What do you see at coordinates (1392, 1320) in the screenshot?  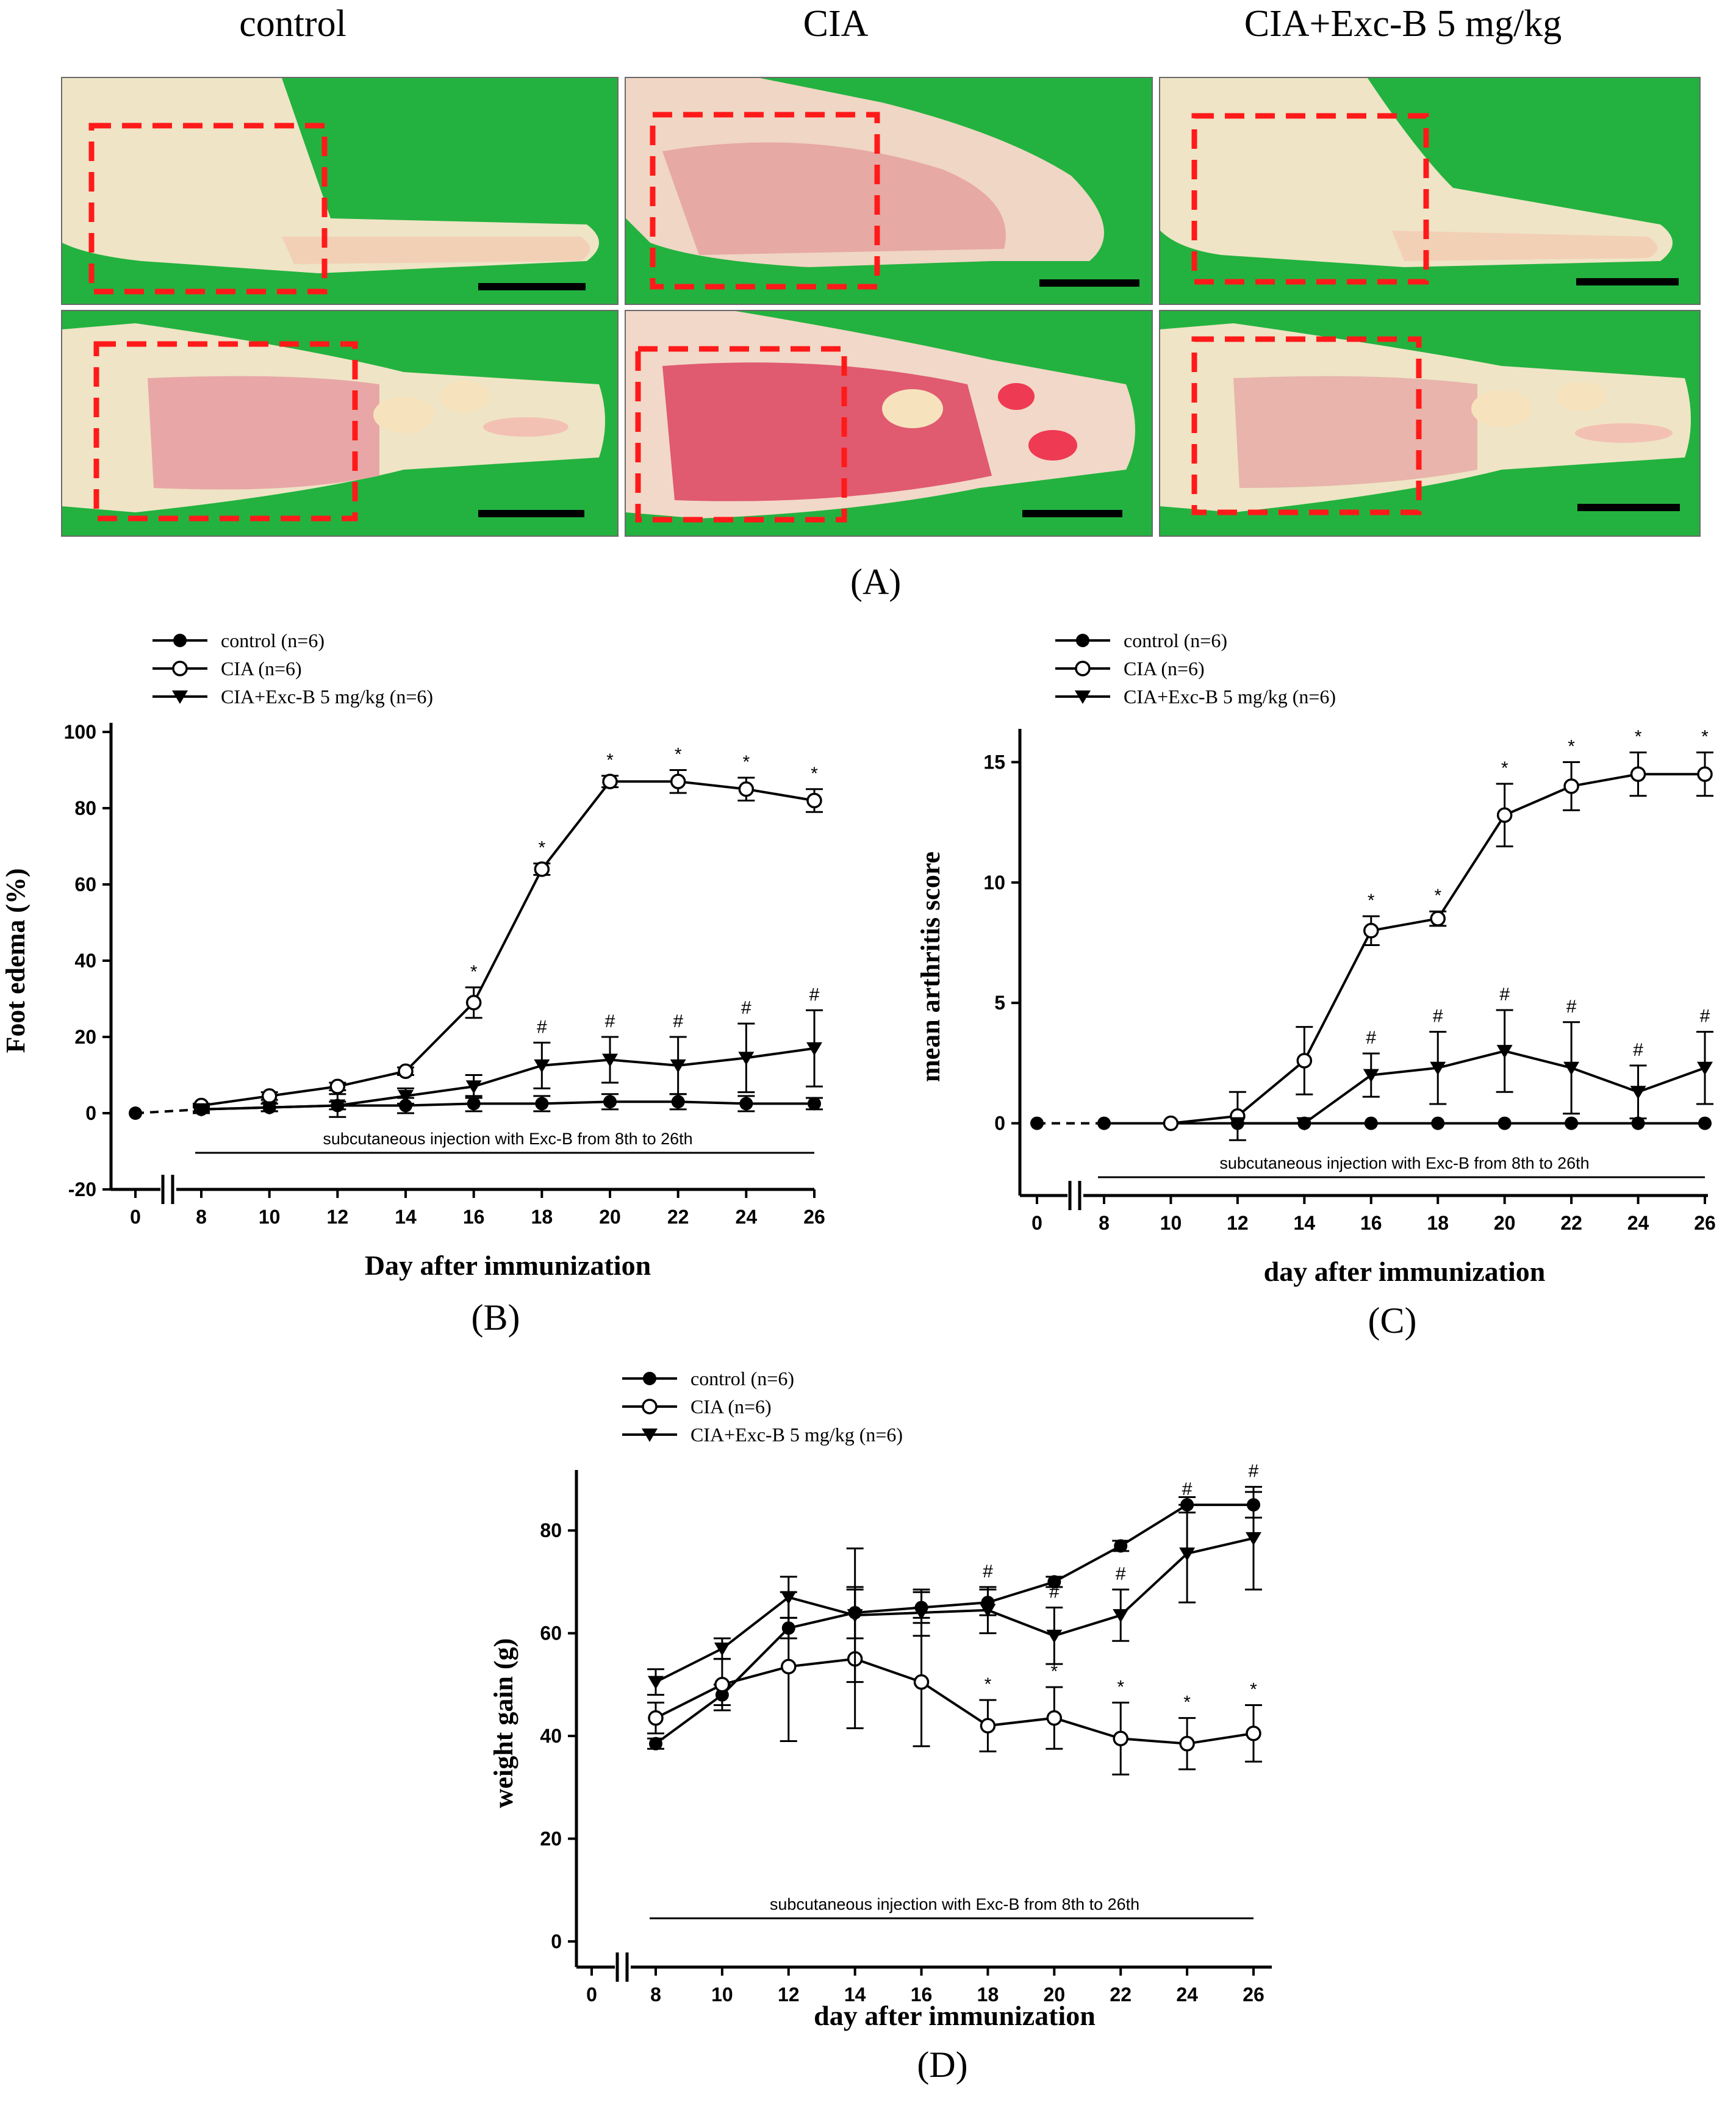 I see `panel-label: (C)` at bounding box center [1392, 1320].